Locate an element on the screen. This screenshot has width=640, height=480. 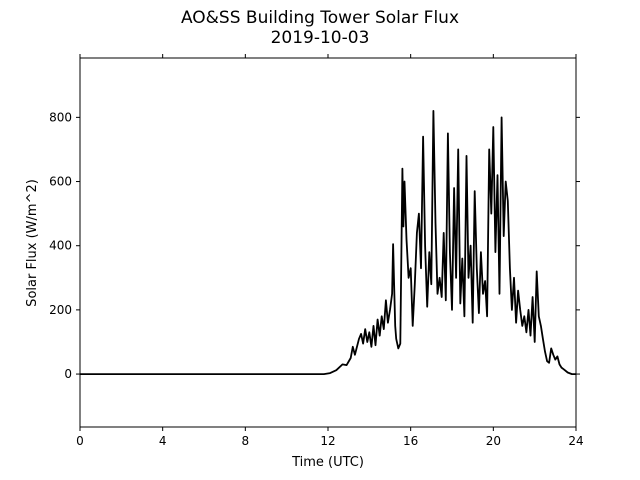
chart-title: AO&SS Building Tower Solar Flux is located at coordinates (320, 18).